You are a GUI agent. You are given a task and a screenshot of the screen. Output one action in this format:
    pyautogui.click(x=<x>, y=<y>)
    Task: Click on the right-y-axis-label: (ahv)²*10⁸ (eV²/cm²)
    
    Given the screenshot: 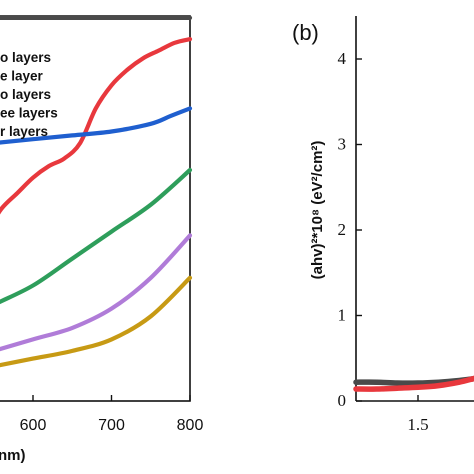 What is the action you would take?
    pyautogui.click(x=317, y=210)
    